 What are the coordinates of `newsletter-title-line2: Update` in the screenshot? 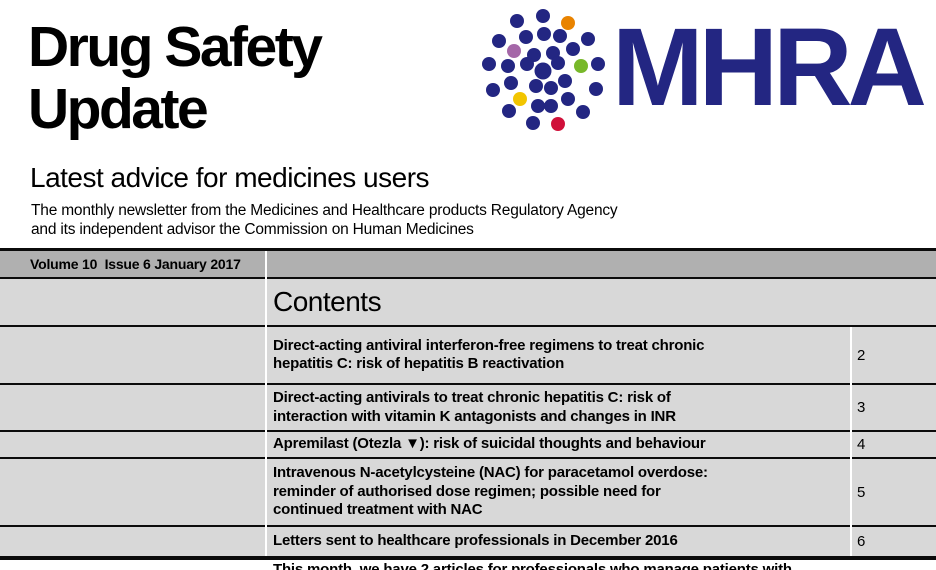 It's located at (118, 109).